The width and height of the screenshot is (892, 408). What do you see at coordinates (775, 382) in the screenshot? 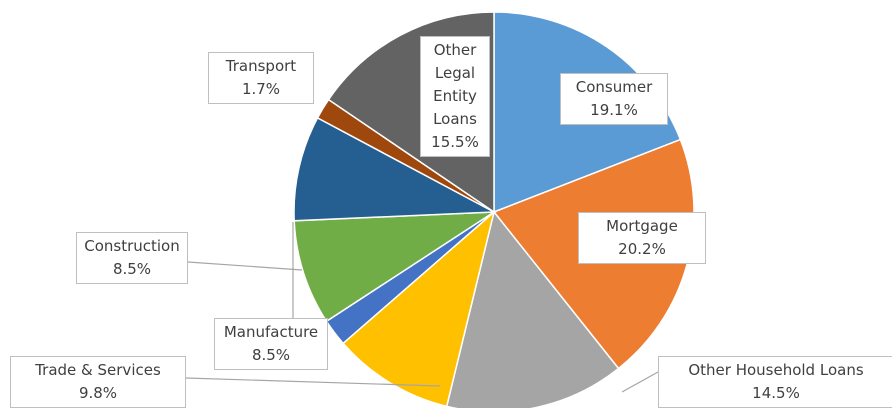
I see `data-label: Other Household Loans 14.5%` at bounding box center [775, 382].